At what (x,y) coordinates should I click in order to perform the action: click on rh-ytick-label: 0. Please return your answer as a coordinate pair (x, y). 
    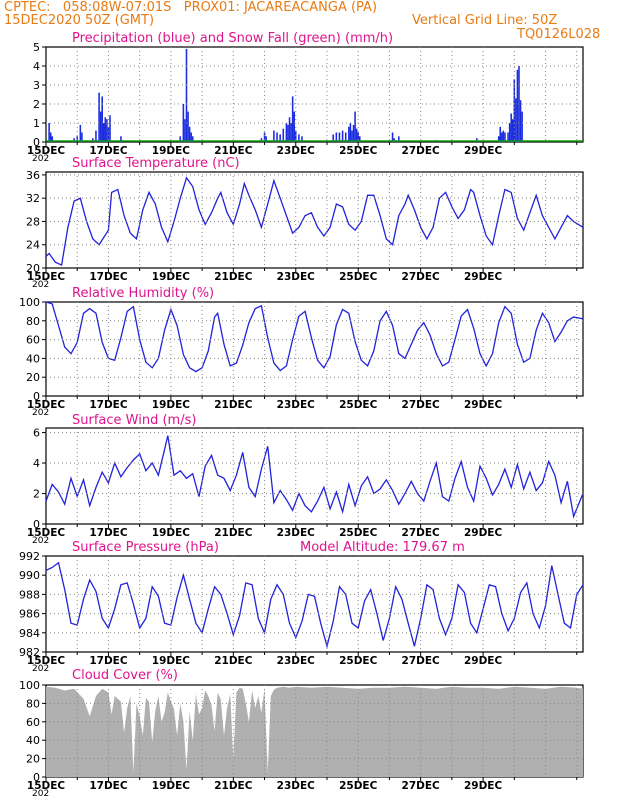
    Looking at the image, I should click on (36, 396).